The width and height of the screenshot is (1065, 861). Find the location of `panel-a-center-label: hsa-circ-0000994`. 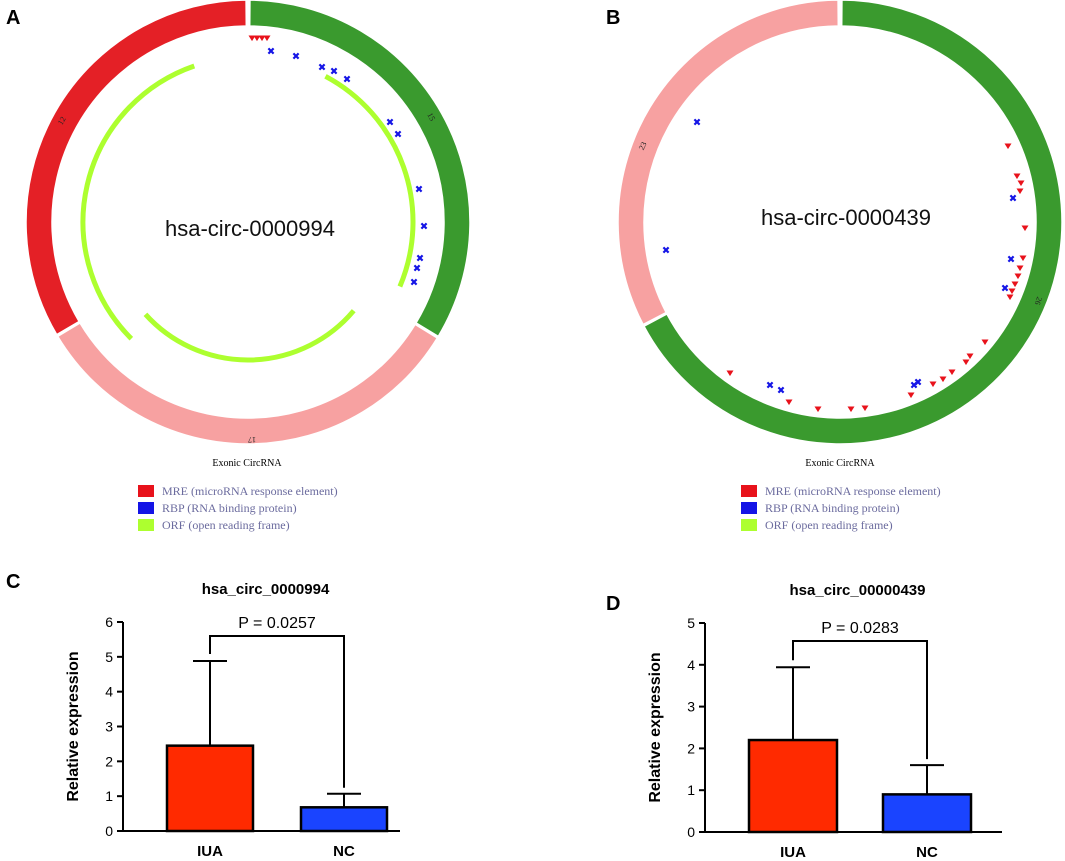

panel-a-center-label: hsa-circ-0000994 is located at coordinates (250, 228).